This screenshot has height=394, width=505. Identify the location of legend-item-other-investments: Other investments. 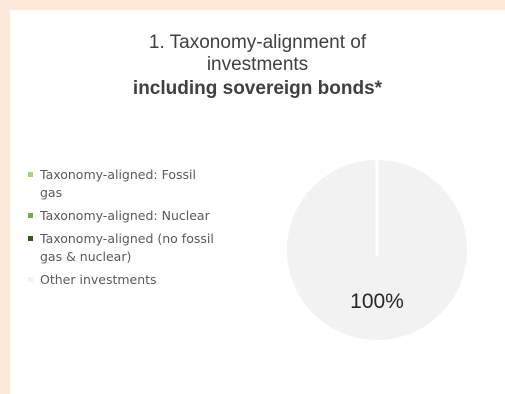
(123, 280).